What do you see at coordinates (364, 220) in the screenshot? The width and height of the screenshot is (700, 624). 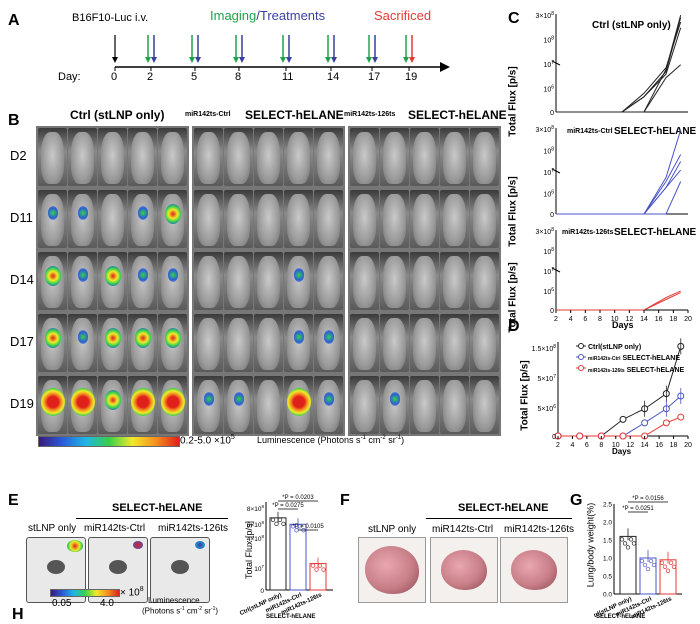 I see `b-mouse-body-g3-r2-m1` at bounding box center [364, 220].